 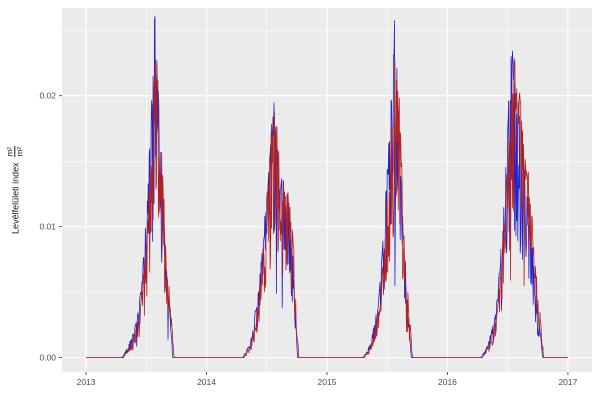 I want to click on y-axis-tick-label: 0.00, so click(x=47, y=358).